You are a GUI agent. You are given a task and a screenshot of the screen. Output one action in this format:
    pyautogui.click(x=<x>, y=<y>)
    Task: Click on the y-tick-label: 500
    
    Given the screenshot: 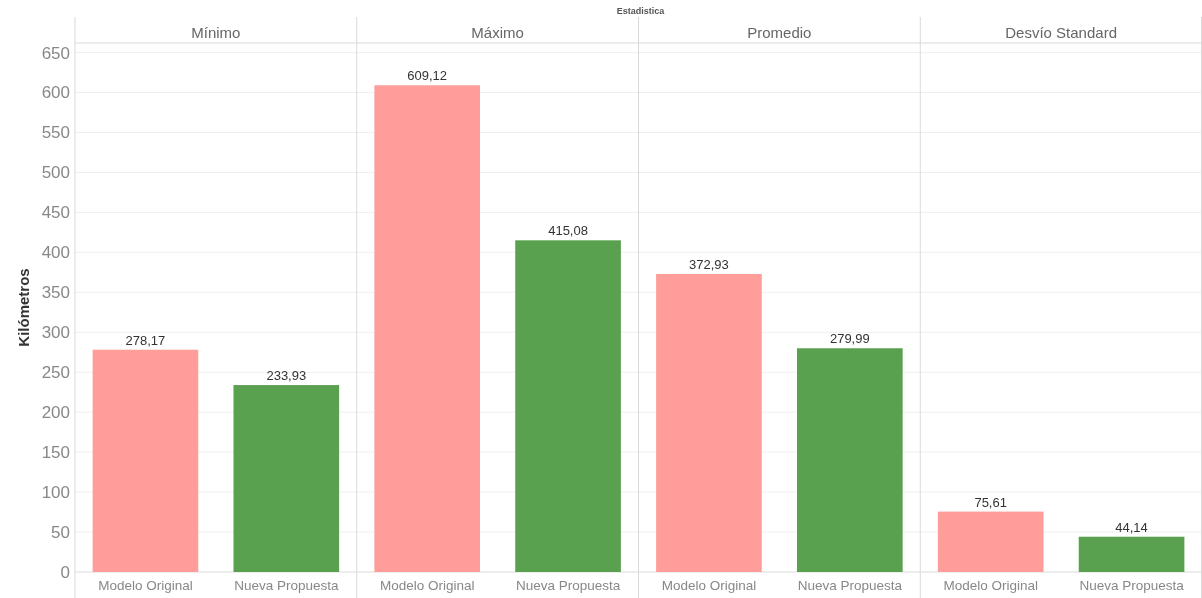 What is the action you would take?
    pyautogui.click(x=55, y=173)
    